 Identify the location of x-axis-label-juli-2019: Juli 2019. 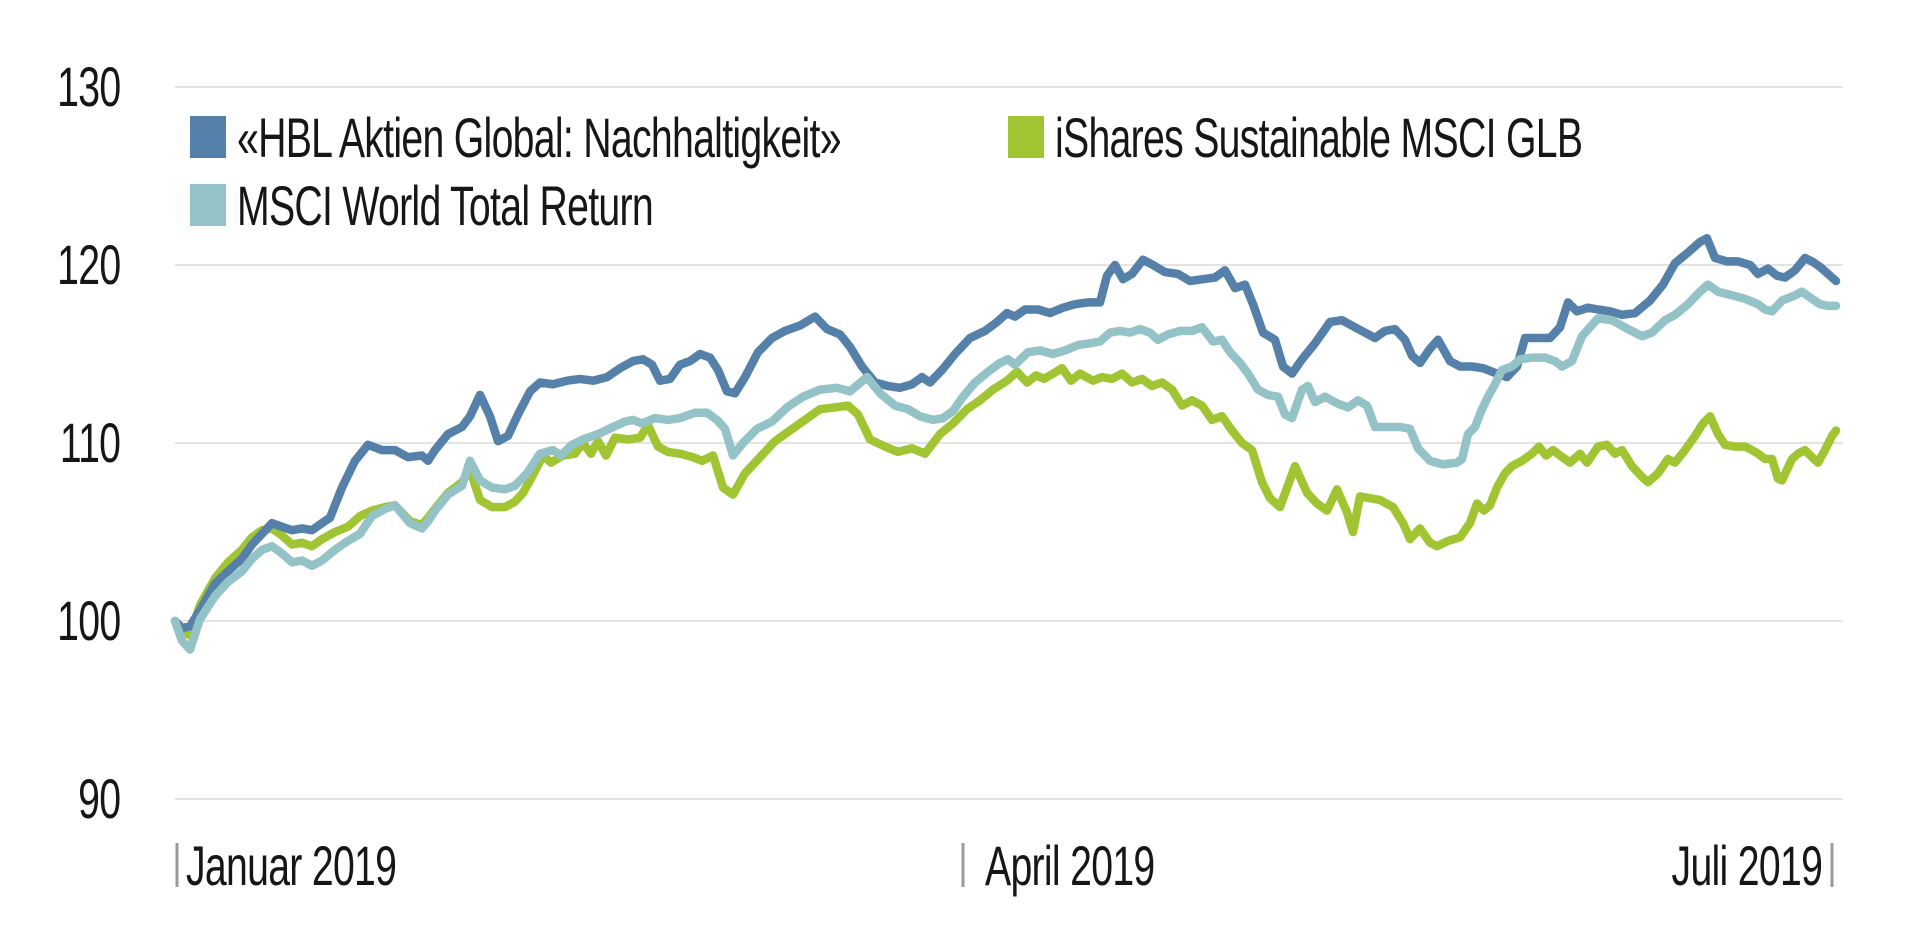
(1746, 865).